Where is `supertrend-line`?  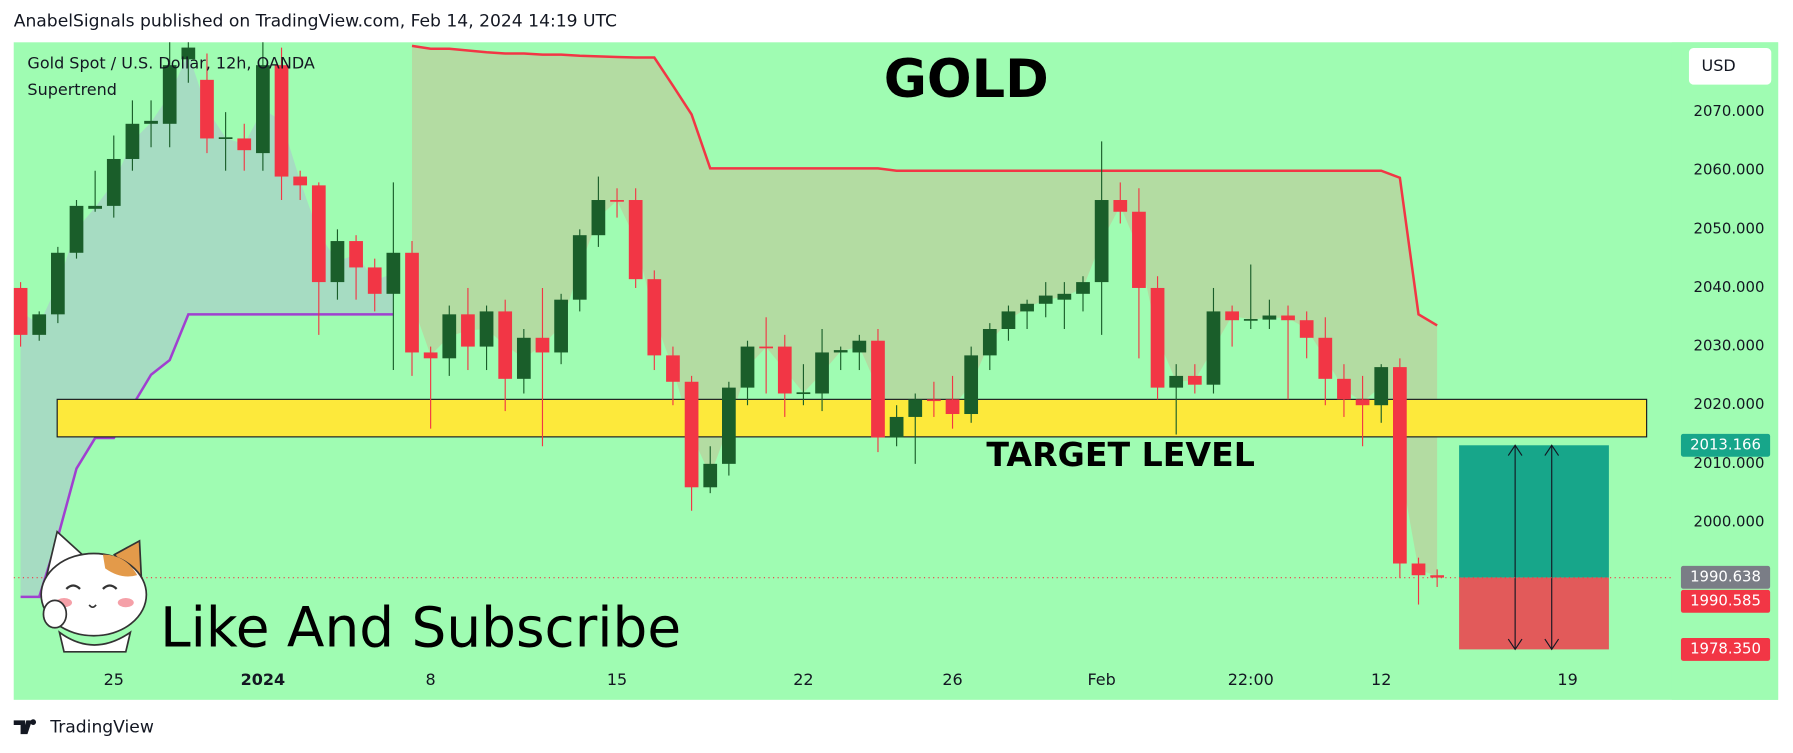
supertrend-line is located at coordinates (207, 456).